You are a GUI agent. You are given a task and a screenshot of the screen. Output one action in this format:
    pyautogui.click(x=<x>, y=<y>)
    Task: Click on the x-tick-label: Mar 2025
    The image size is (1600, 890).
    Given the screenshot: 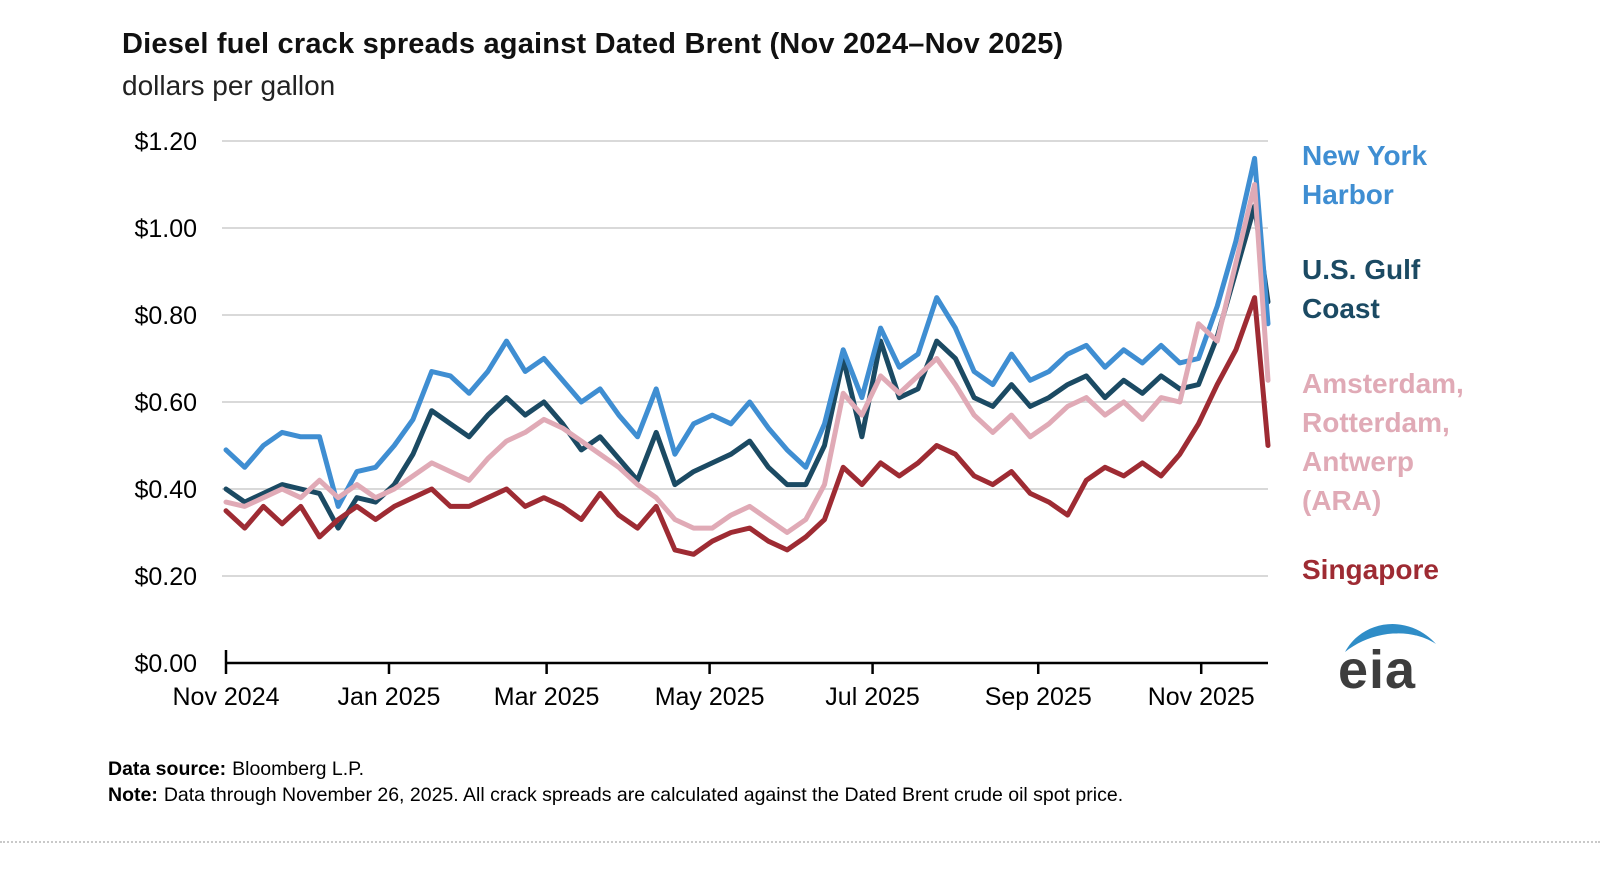 What is the action you would take?
    pyautogui.click(x=547, y=697)
    